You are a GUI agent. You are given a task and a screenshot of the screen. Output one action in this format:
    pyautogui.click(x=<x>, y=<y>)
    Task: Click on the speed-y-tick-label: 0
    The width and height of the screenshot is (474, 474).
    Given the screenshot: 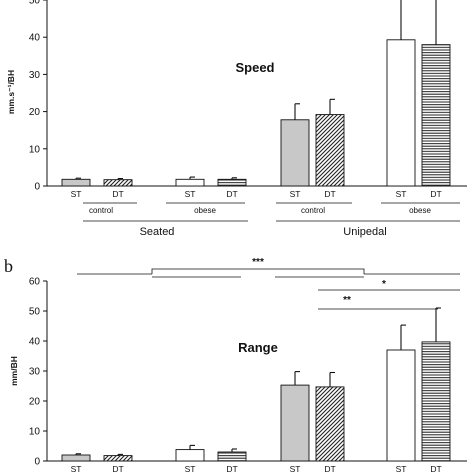 What is the action you would take?
    pyautogui.click(x=37, y=187)
    